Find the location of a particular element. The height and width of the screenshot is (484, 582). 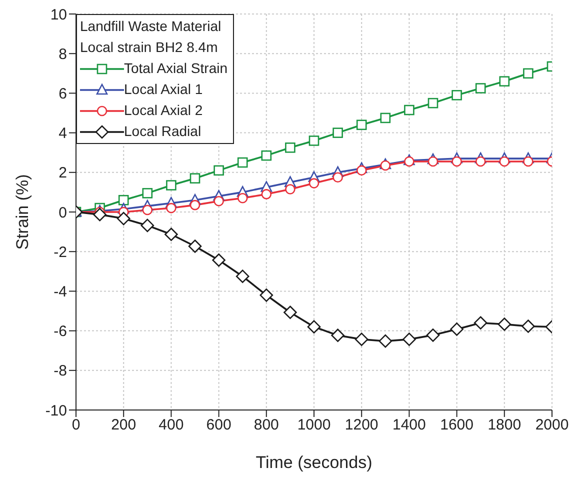

y-tick-label: 8 is located at coordinates (62, 54).